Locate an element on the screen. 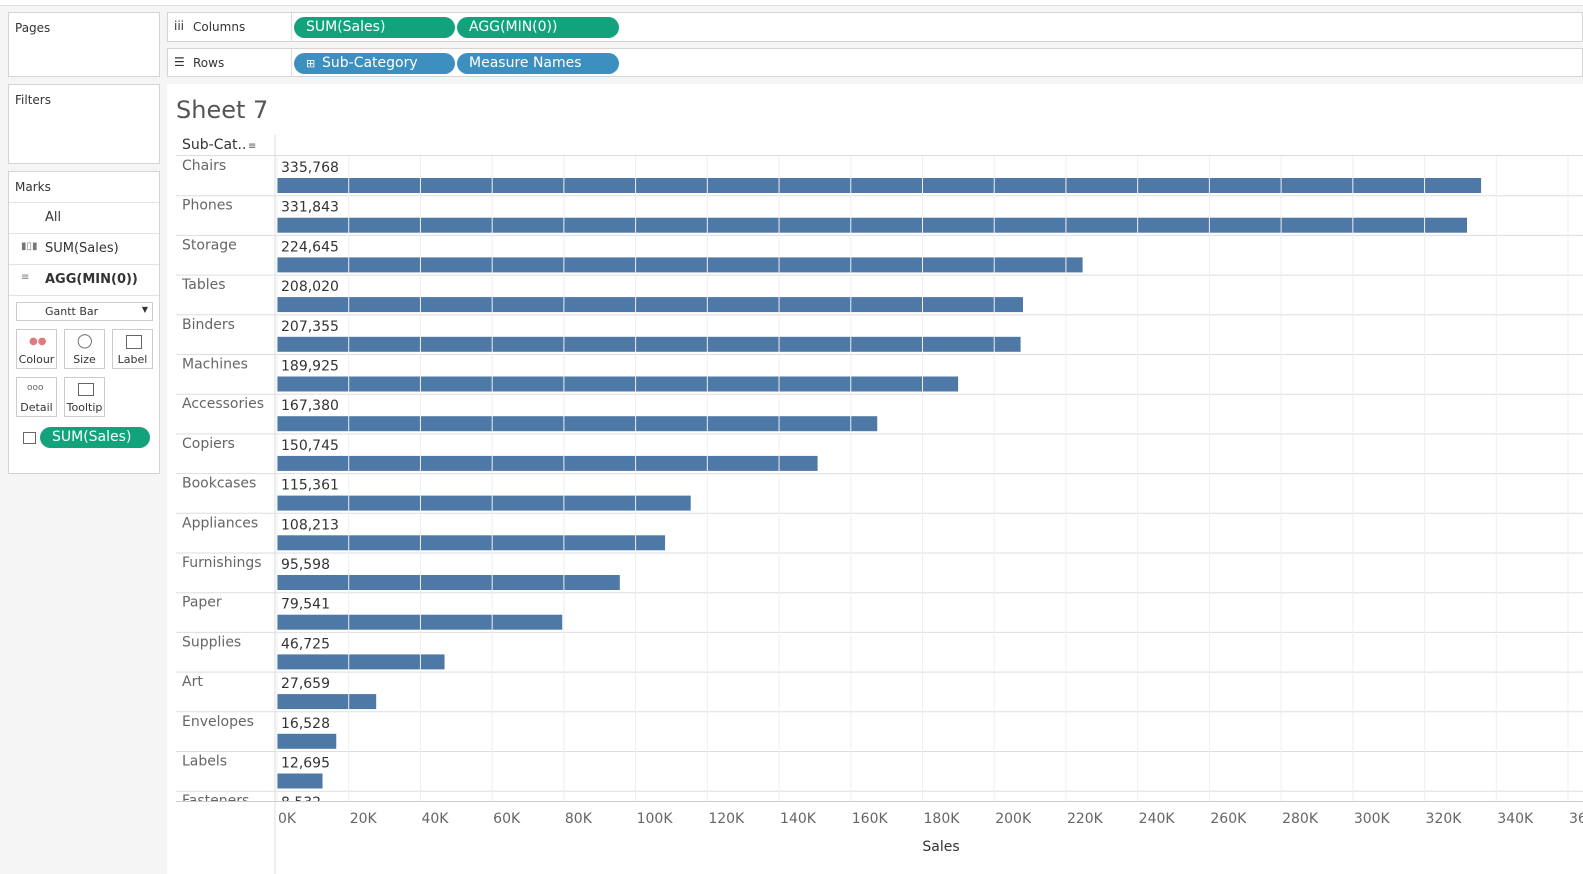 The image size is (1583, 874). value-label: 95,598 is located at coordinates (305, 565).